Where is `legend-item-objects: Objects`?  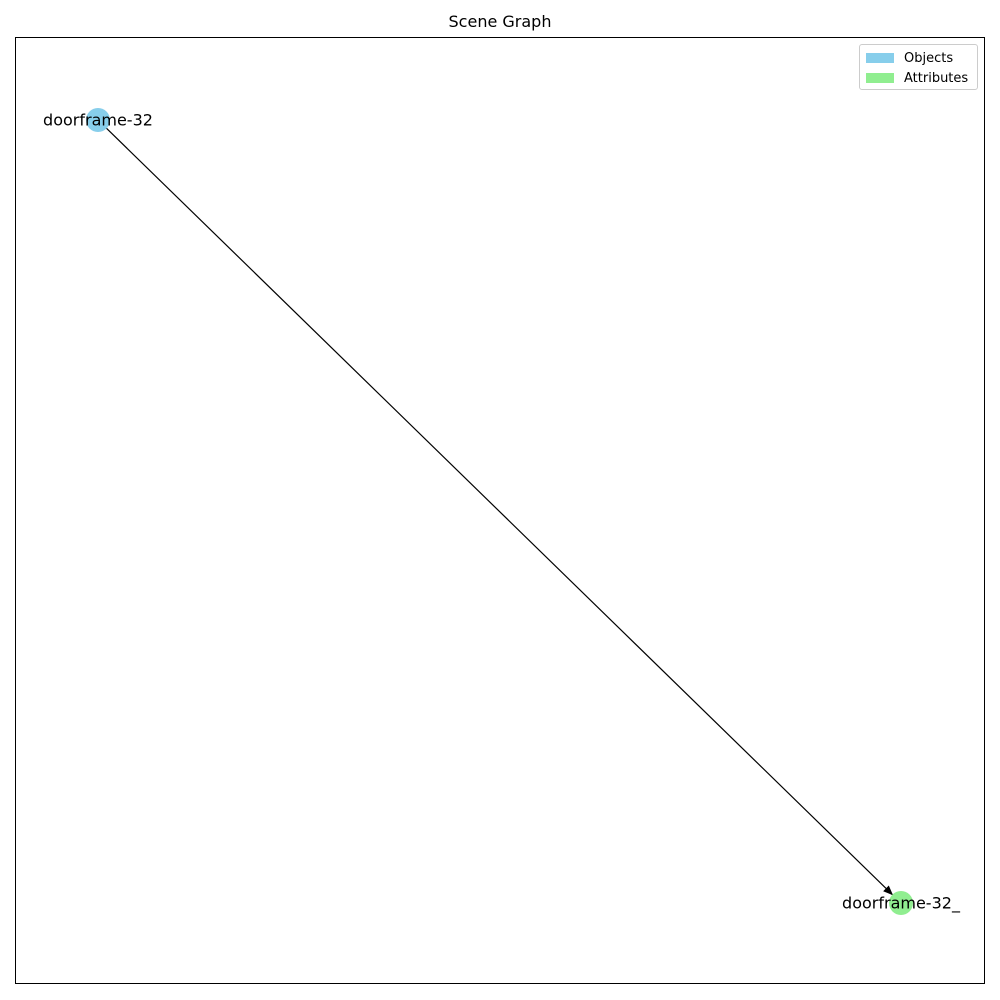
legend-item-objects: Objects is located at coordinates (909, 58).